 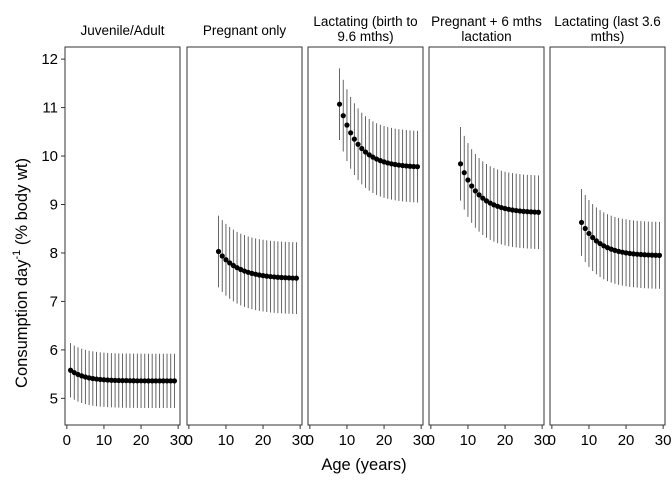 I want to click on y-axis-title-superscript: -1, so click(x=17, y=255).